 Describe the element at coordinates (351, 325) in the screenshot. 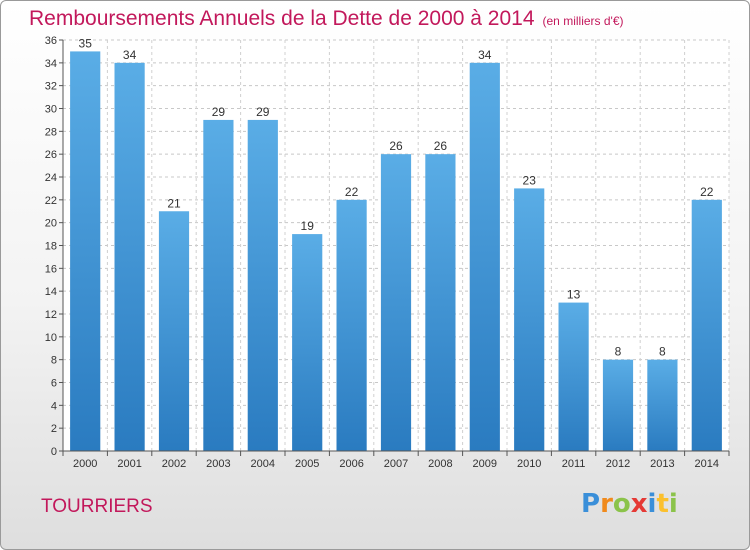

I see `bar-2006` at that location.